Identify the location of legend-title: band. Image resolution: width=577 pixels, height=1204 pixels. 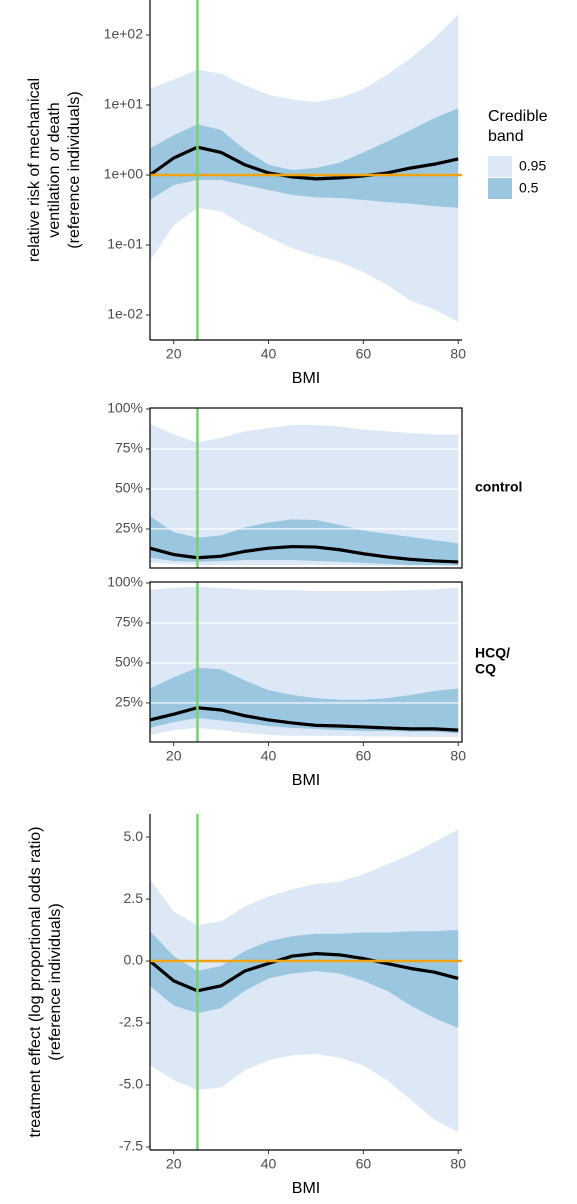
(506, 136).